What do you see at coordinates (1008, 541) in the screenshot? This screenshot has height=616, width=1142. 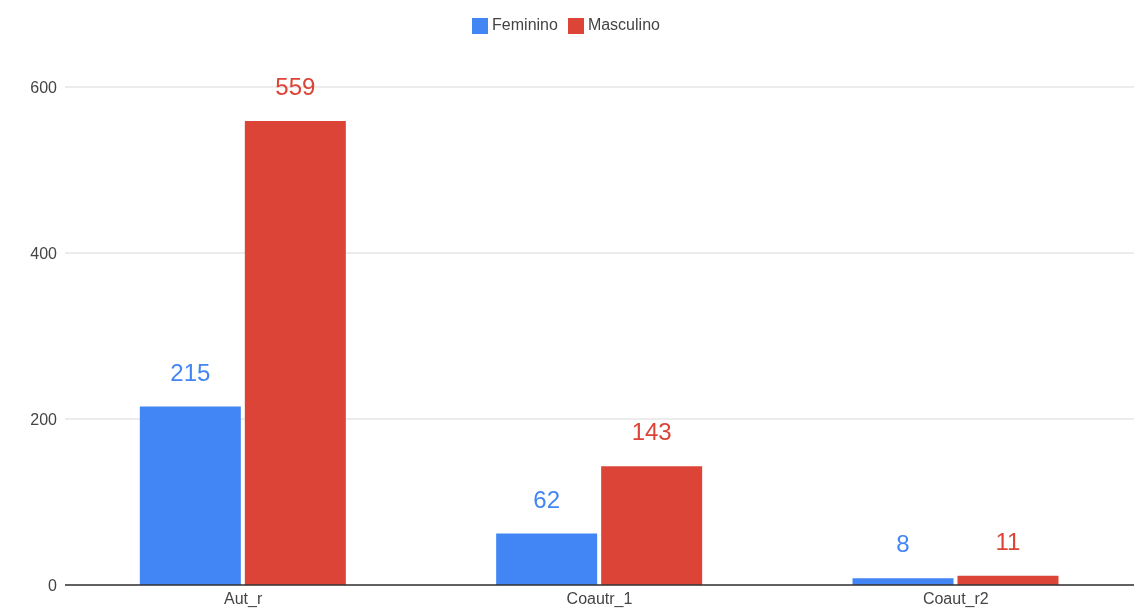 I see `data-label: 11` at bounding box center [1008, 541].